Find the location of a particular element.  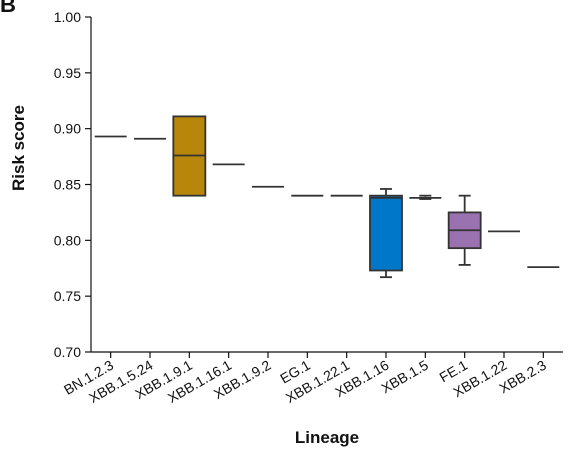

y-axis: 0.70 0.75 0.80 0.85 0.90 0.95 1.00 is located at coordinates (73, 184).